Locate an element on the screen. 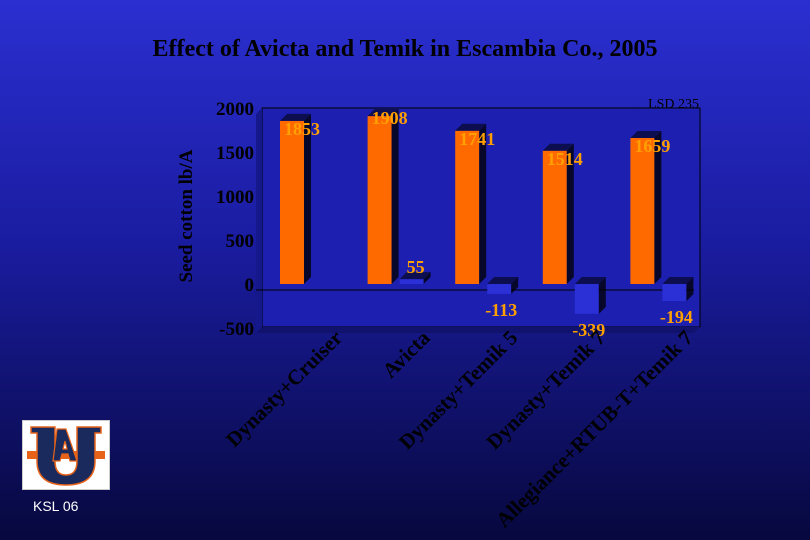  lsd-annotation: LSD 235 is located at coordinates (673, 104).